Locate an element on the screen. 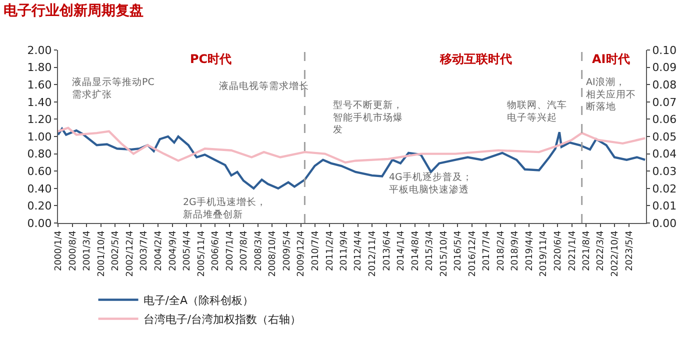  x-tick-label: 2005/11/4 is located at coordinates (201, 253).